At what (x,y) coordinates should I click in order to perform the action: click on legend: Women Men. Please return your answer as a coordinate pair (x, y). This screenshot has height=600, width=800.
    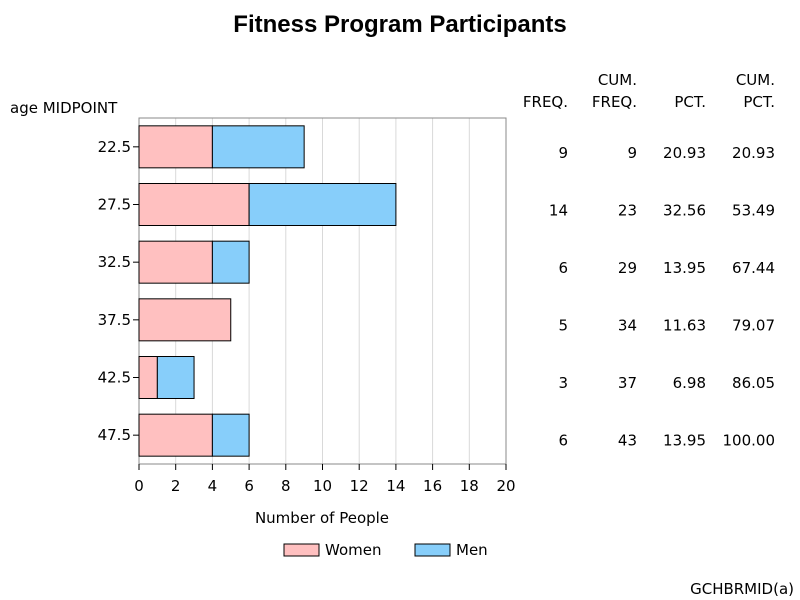
    Looking at the image, I should click on (385, 550).